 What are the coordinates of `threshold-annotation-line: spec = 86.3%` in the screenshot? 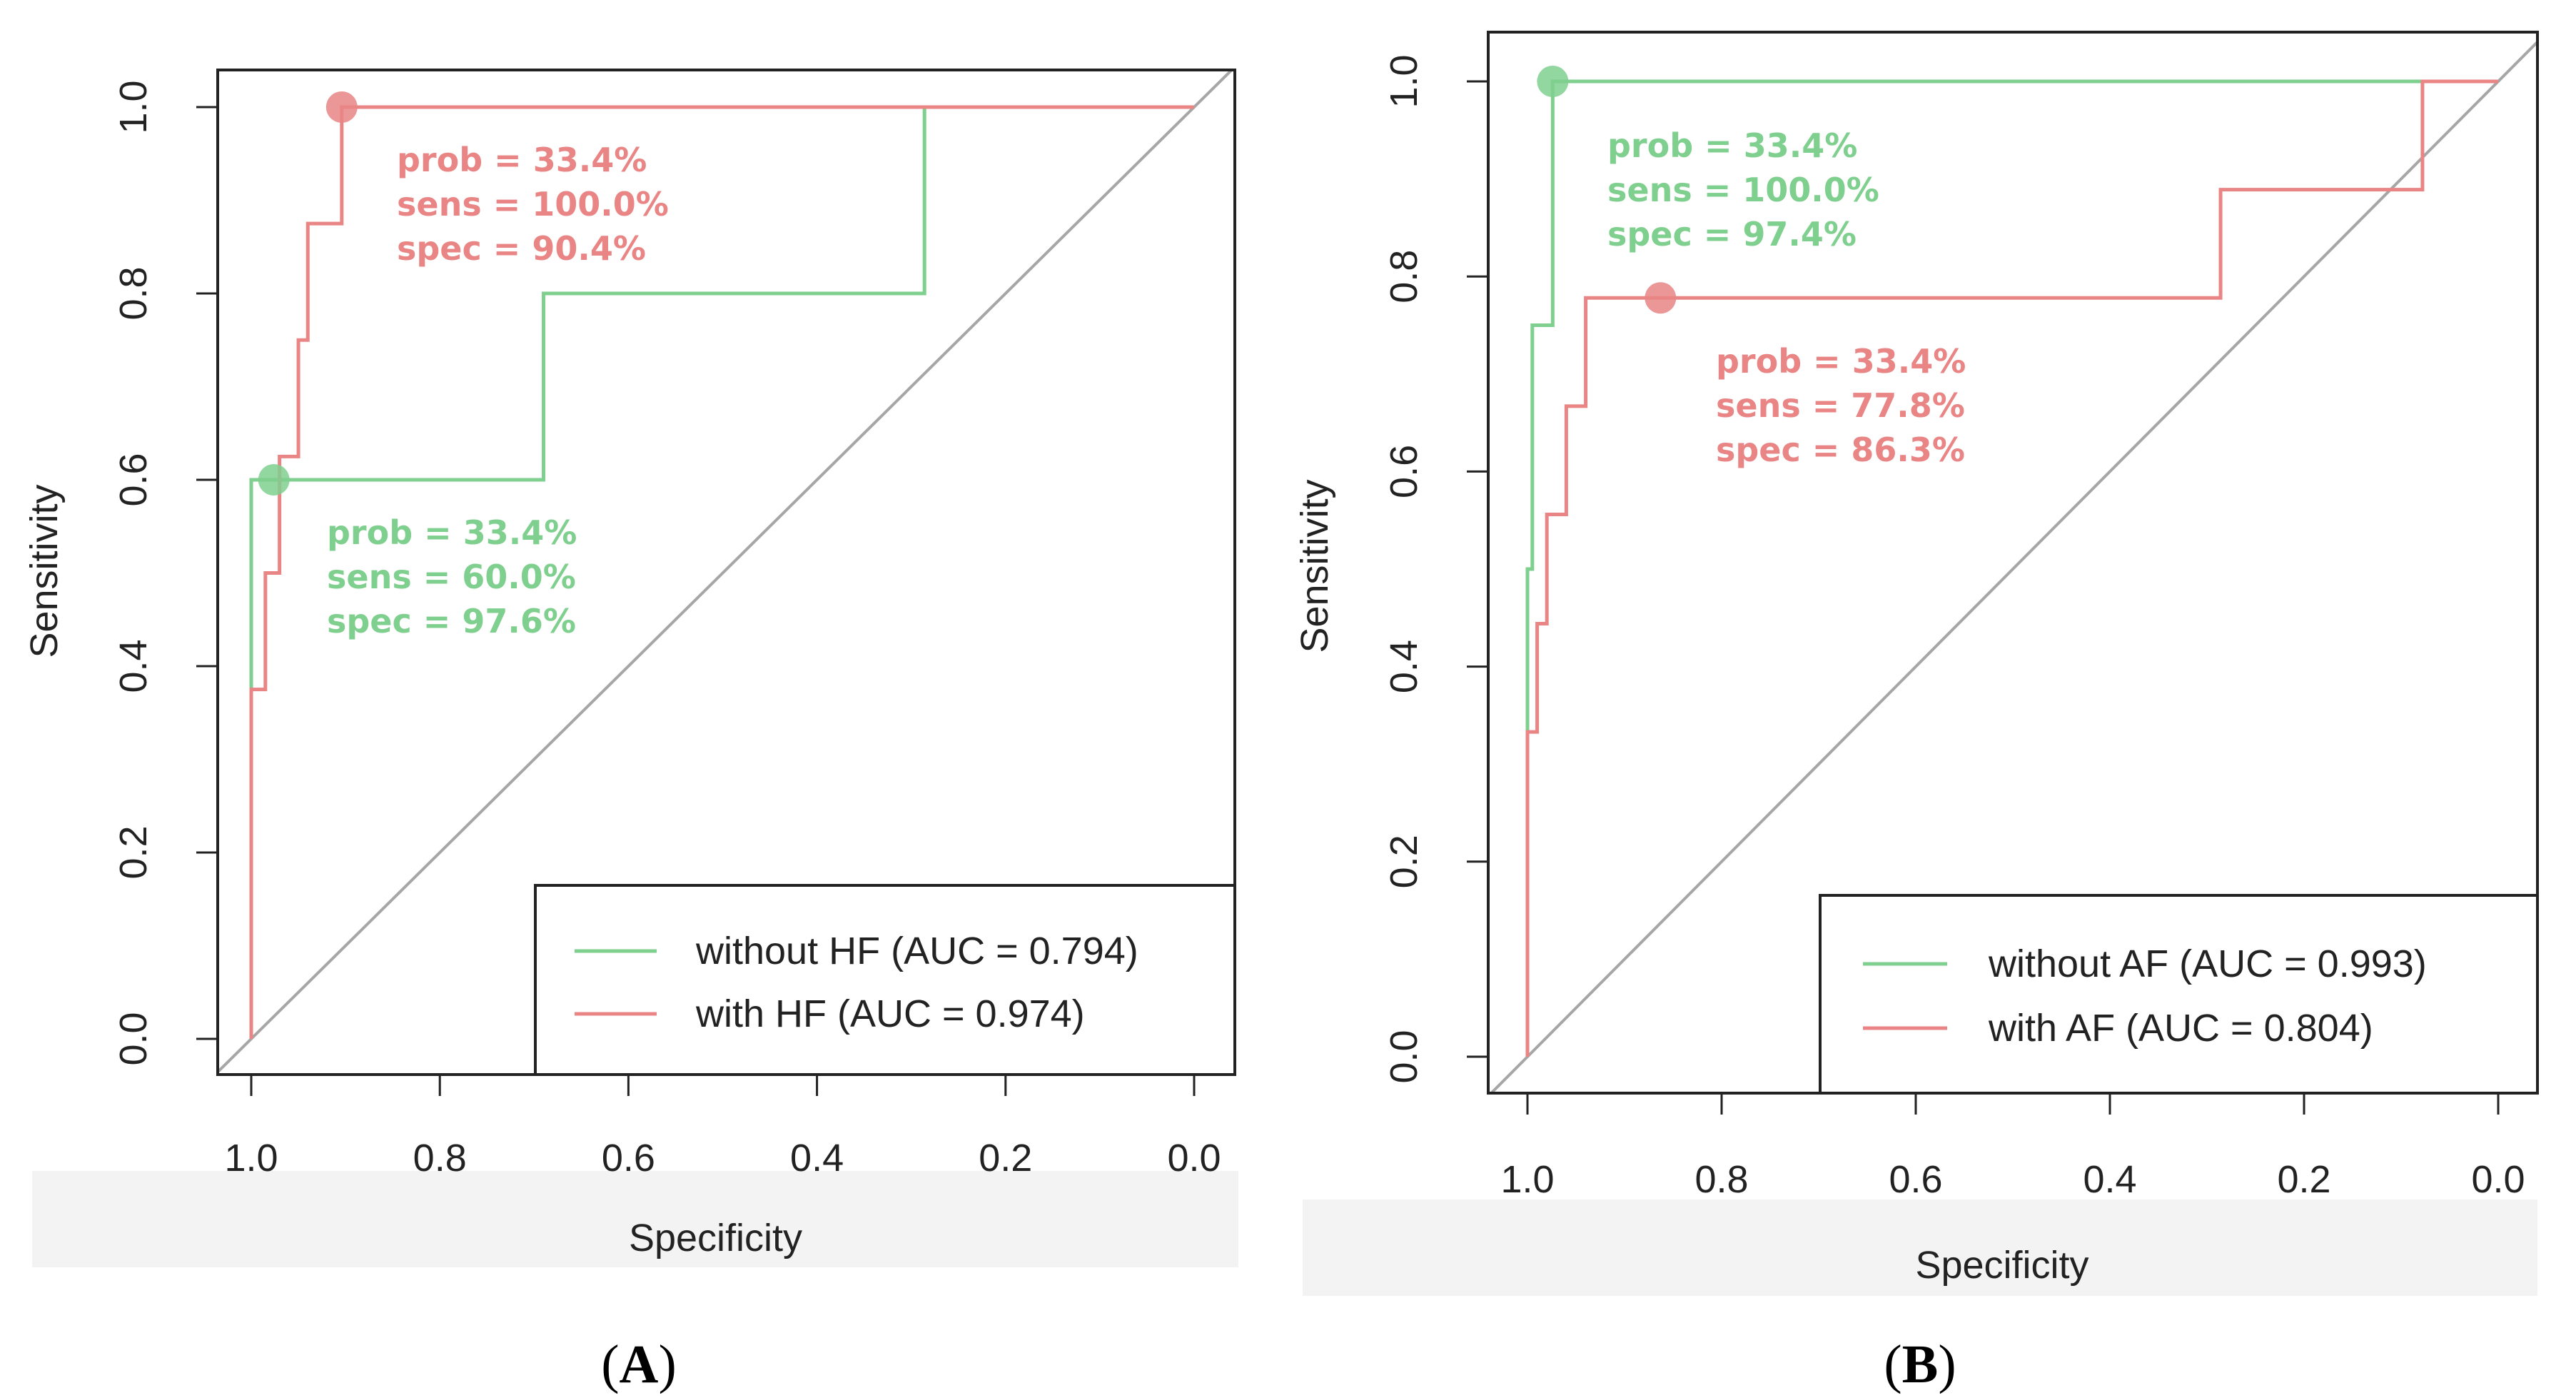 It's located at (1840, 450).